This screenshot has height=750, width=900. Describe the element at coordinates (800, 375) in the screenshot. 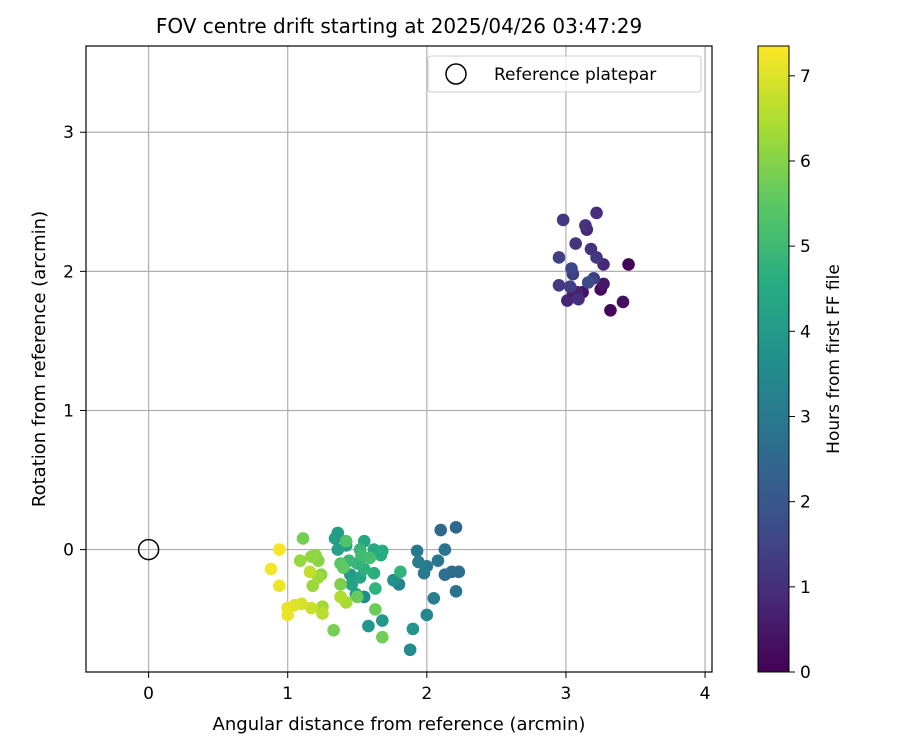

I see `colorbar-ticks: 0 1 2 3 4 5 6 7` at that location.